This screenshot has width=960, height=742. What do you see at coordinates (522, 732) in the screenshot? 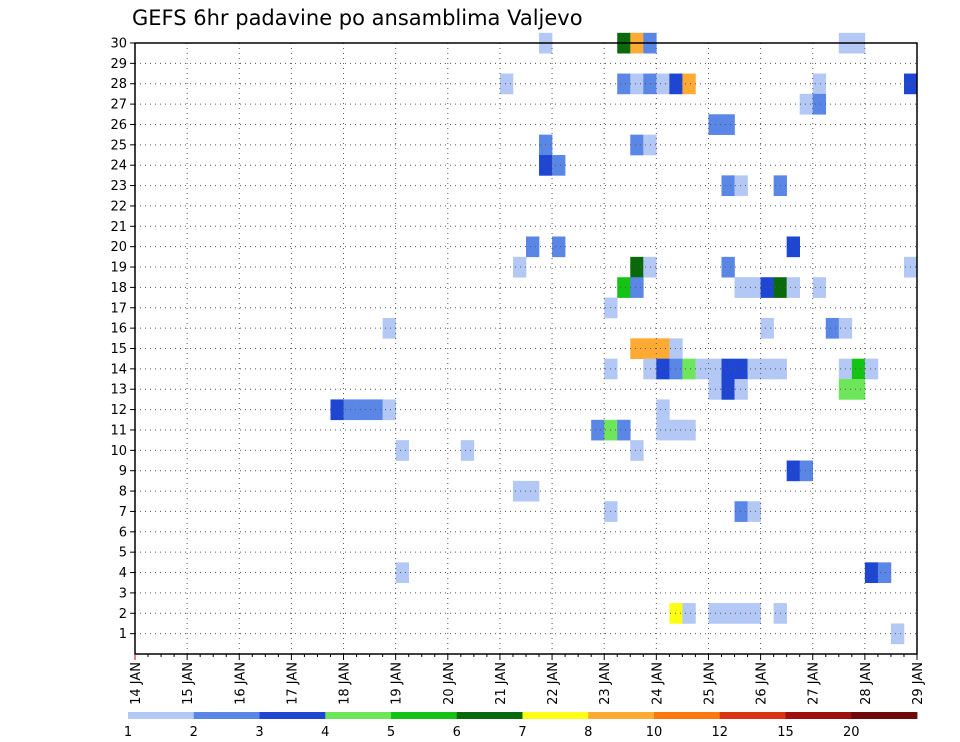
I see `legend-label: 7` at bounding box center [522, 732].